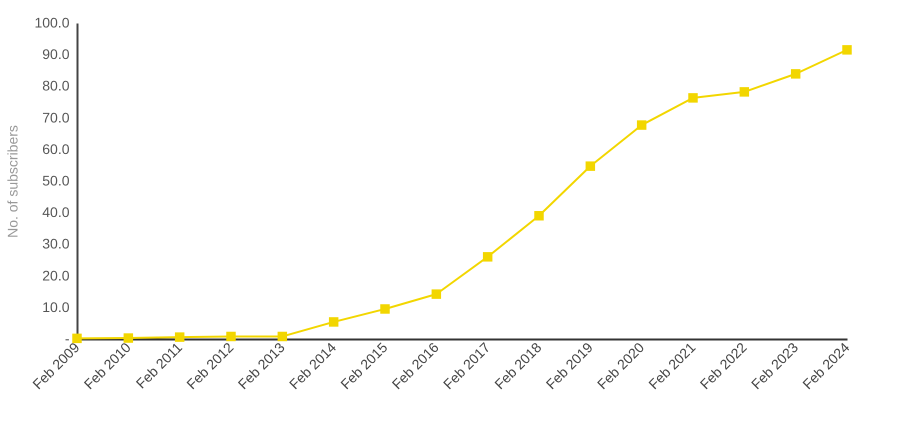 The image size is (898, 424). I want to click on y-tick-label: 90.0, so click(56, 54).